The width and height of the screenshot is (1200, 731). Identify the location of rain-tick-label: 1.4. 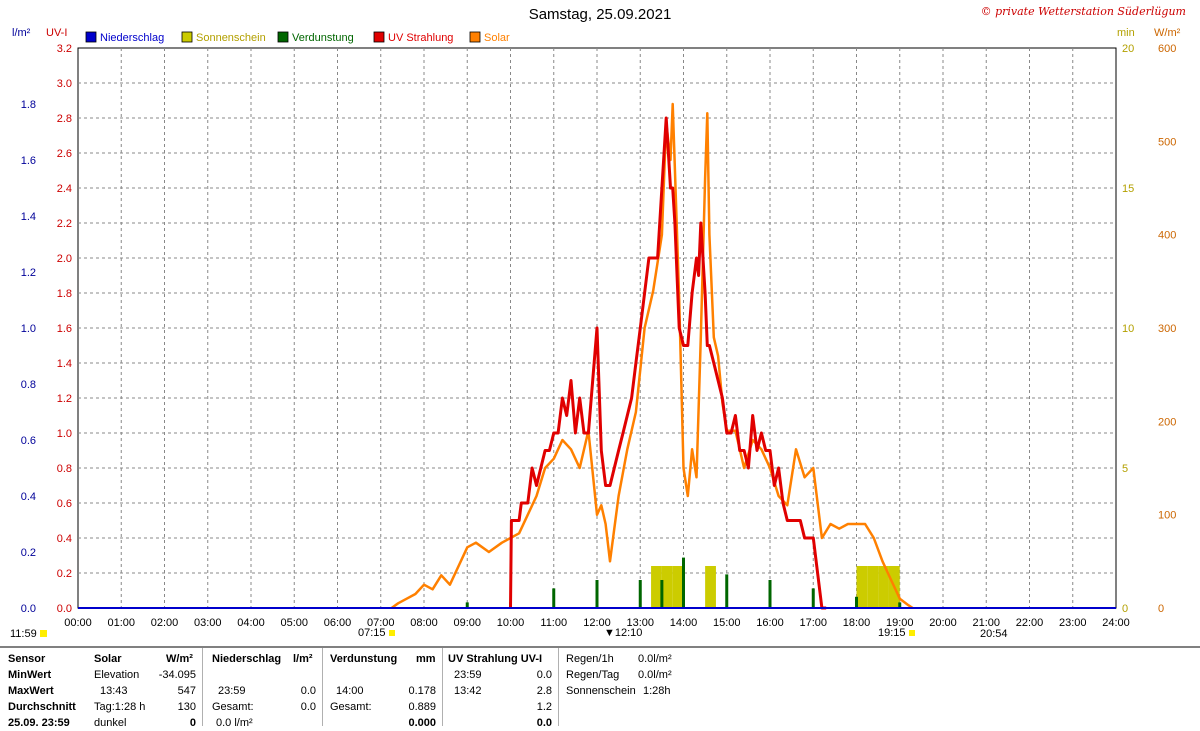
(28, 217).